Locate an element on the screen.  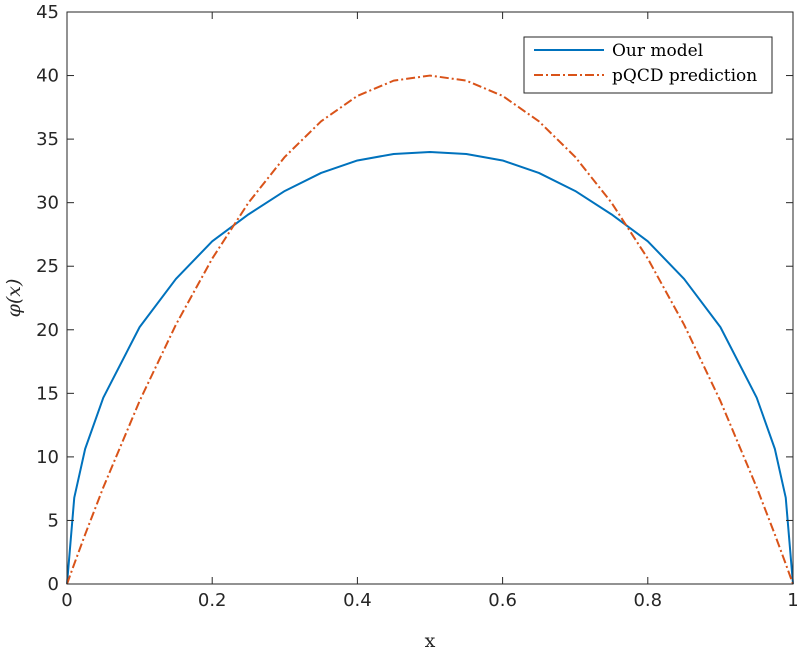
y-tick-label: 25 is located at coordinates (47, 266).